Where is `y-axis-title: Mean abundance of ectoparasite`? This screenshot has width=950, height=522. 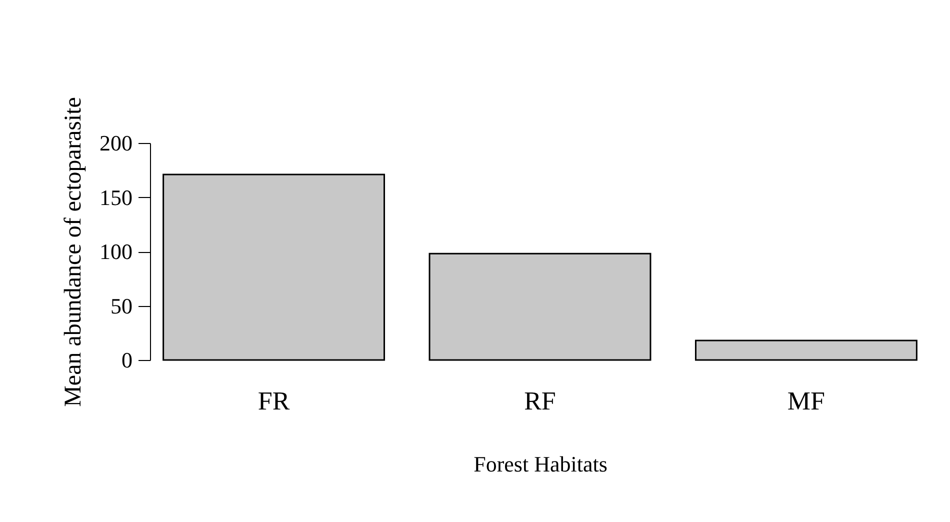 y-axis-title: Mean abundance of ectoparasite is located at coordinates (73, 252).